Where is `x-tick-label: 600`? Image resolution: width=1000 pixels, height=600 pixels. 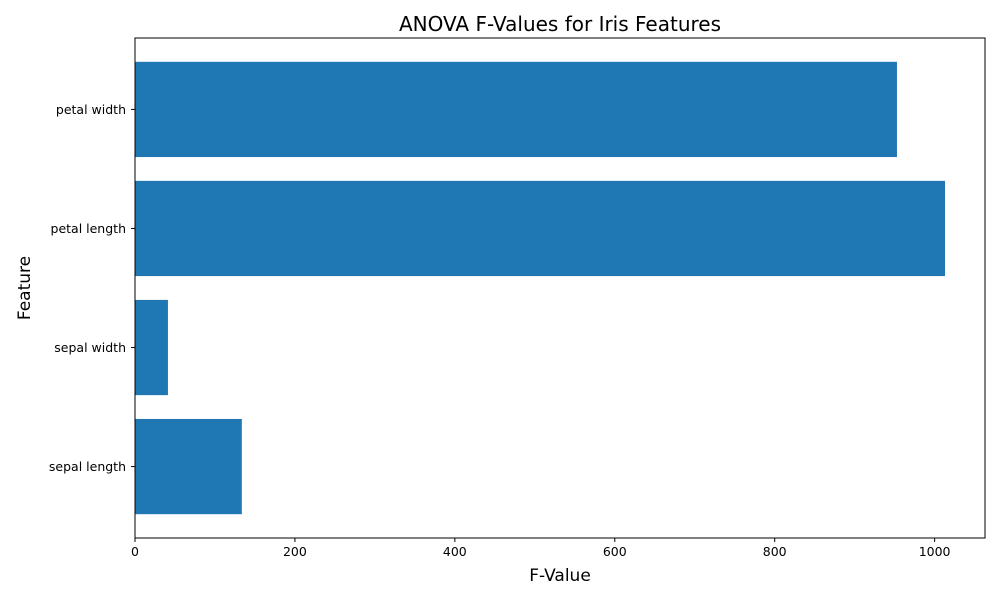
x-tick-label: 600 is located at coordinates (615, 551).